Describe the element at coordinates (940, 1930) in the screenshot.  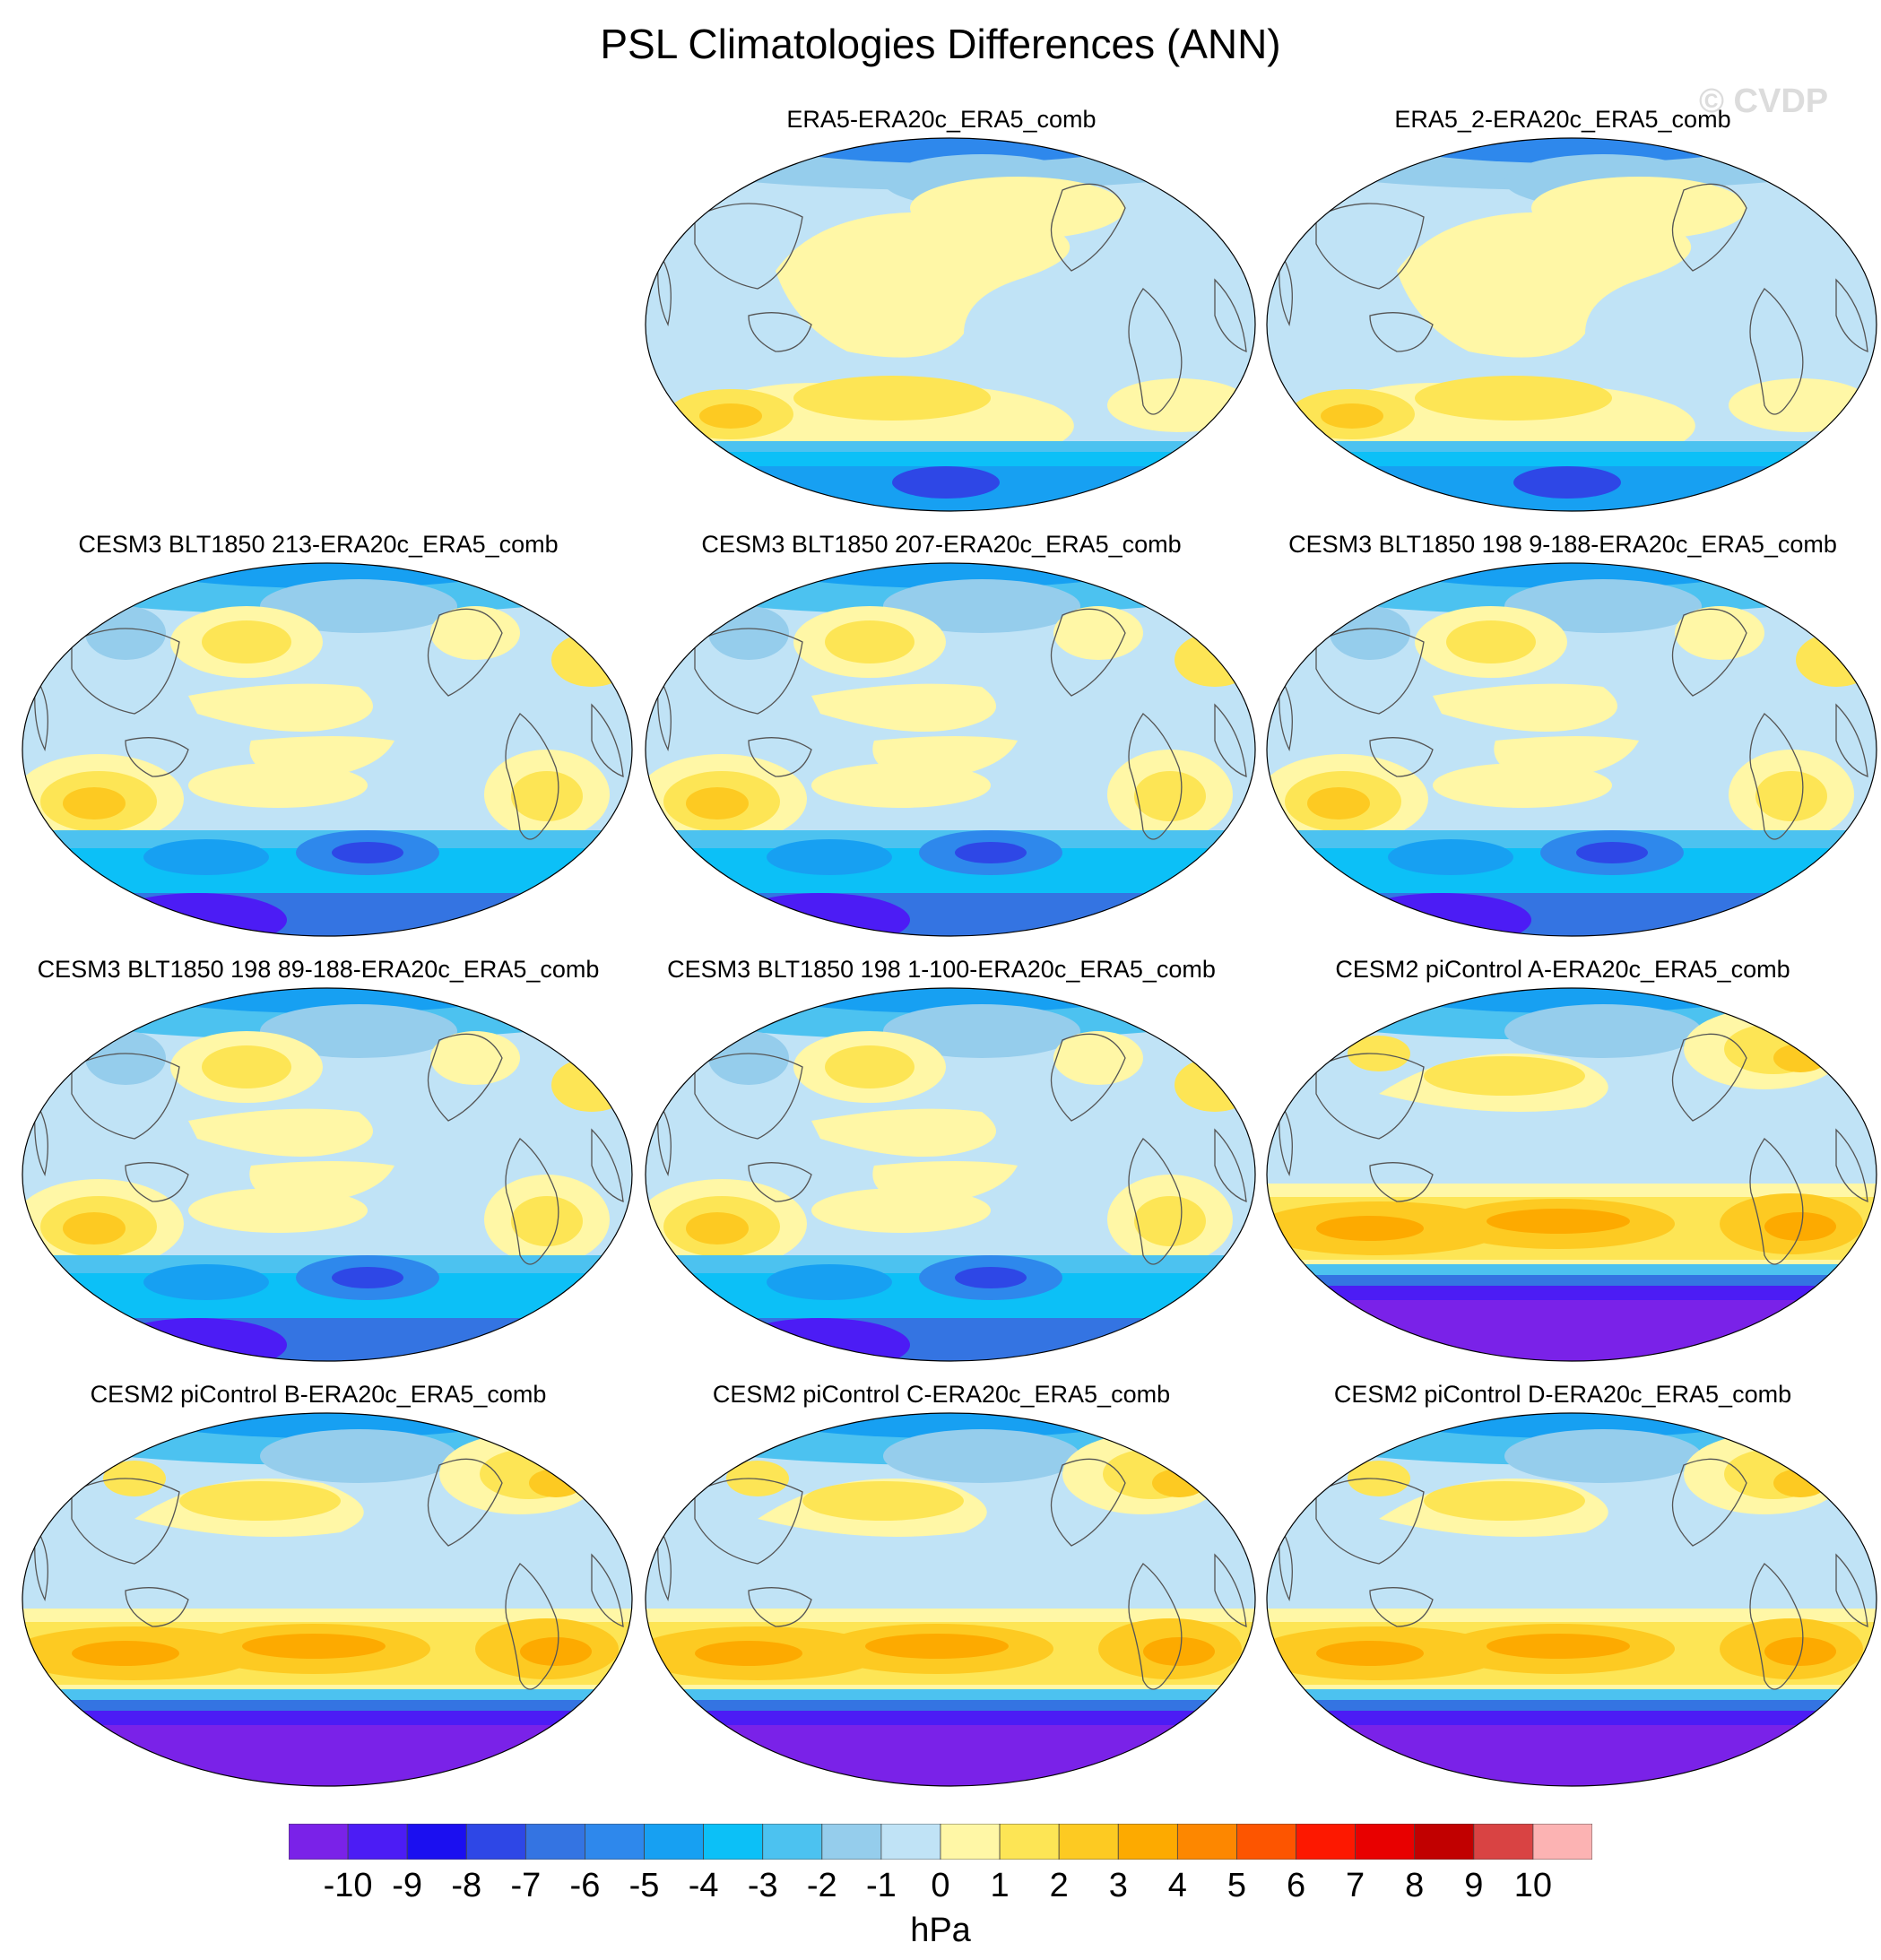
I see `colorbar-units: hPa` at that location.